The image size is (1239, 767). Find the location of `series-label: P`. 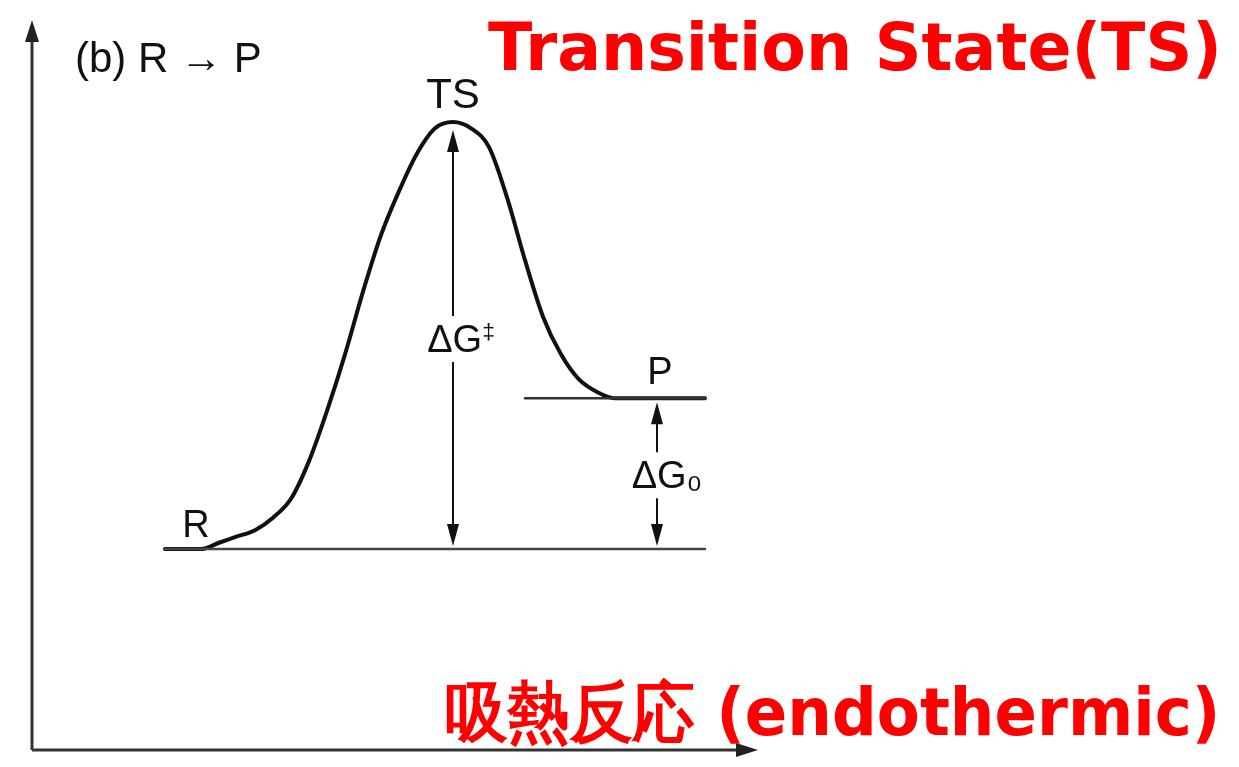

series-label: P is located at coordinates (660, 371).